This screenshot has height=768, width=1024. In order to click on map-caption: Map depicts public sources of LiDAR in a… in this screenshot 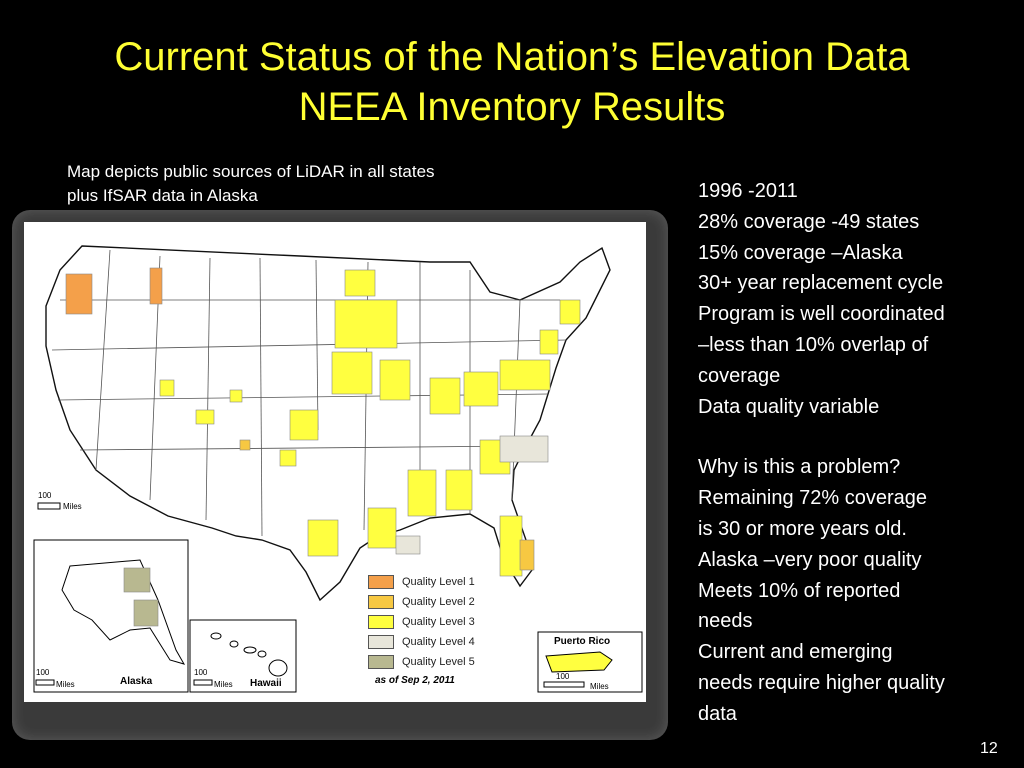, I will do `click(327, 184)`.